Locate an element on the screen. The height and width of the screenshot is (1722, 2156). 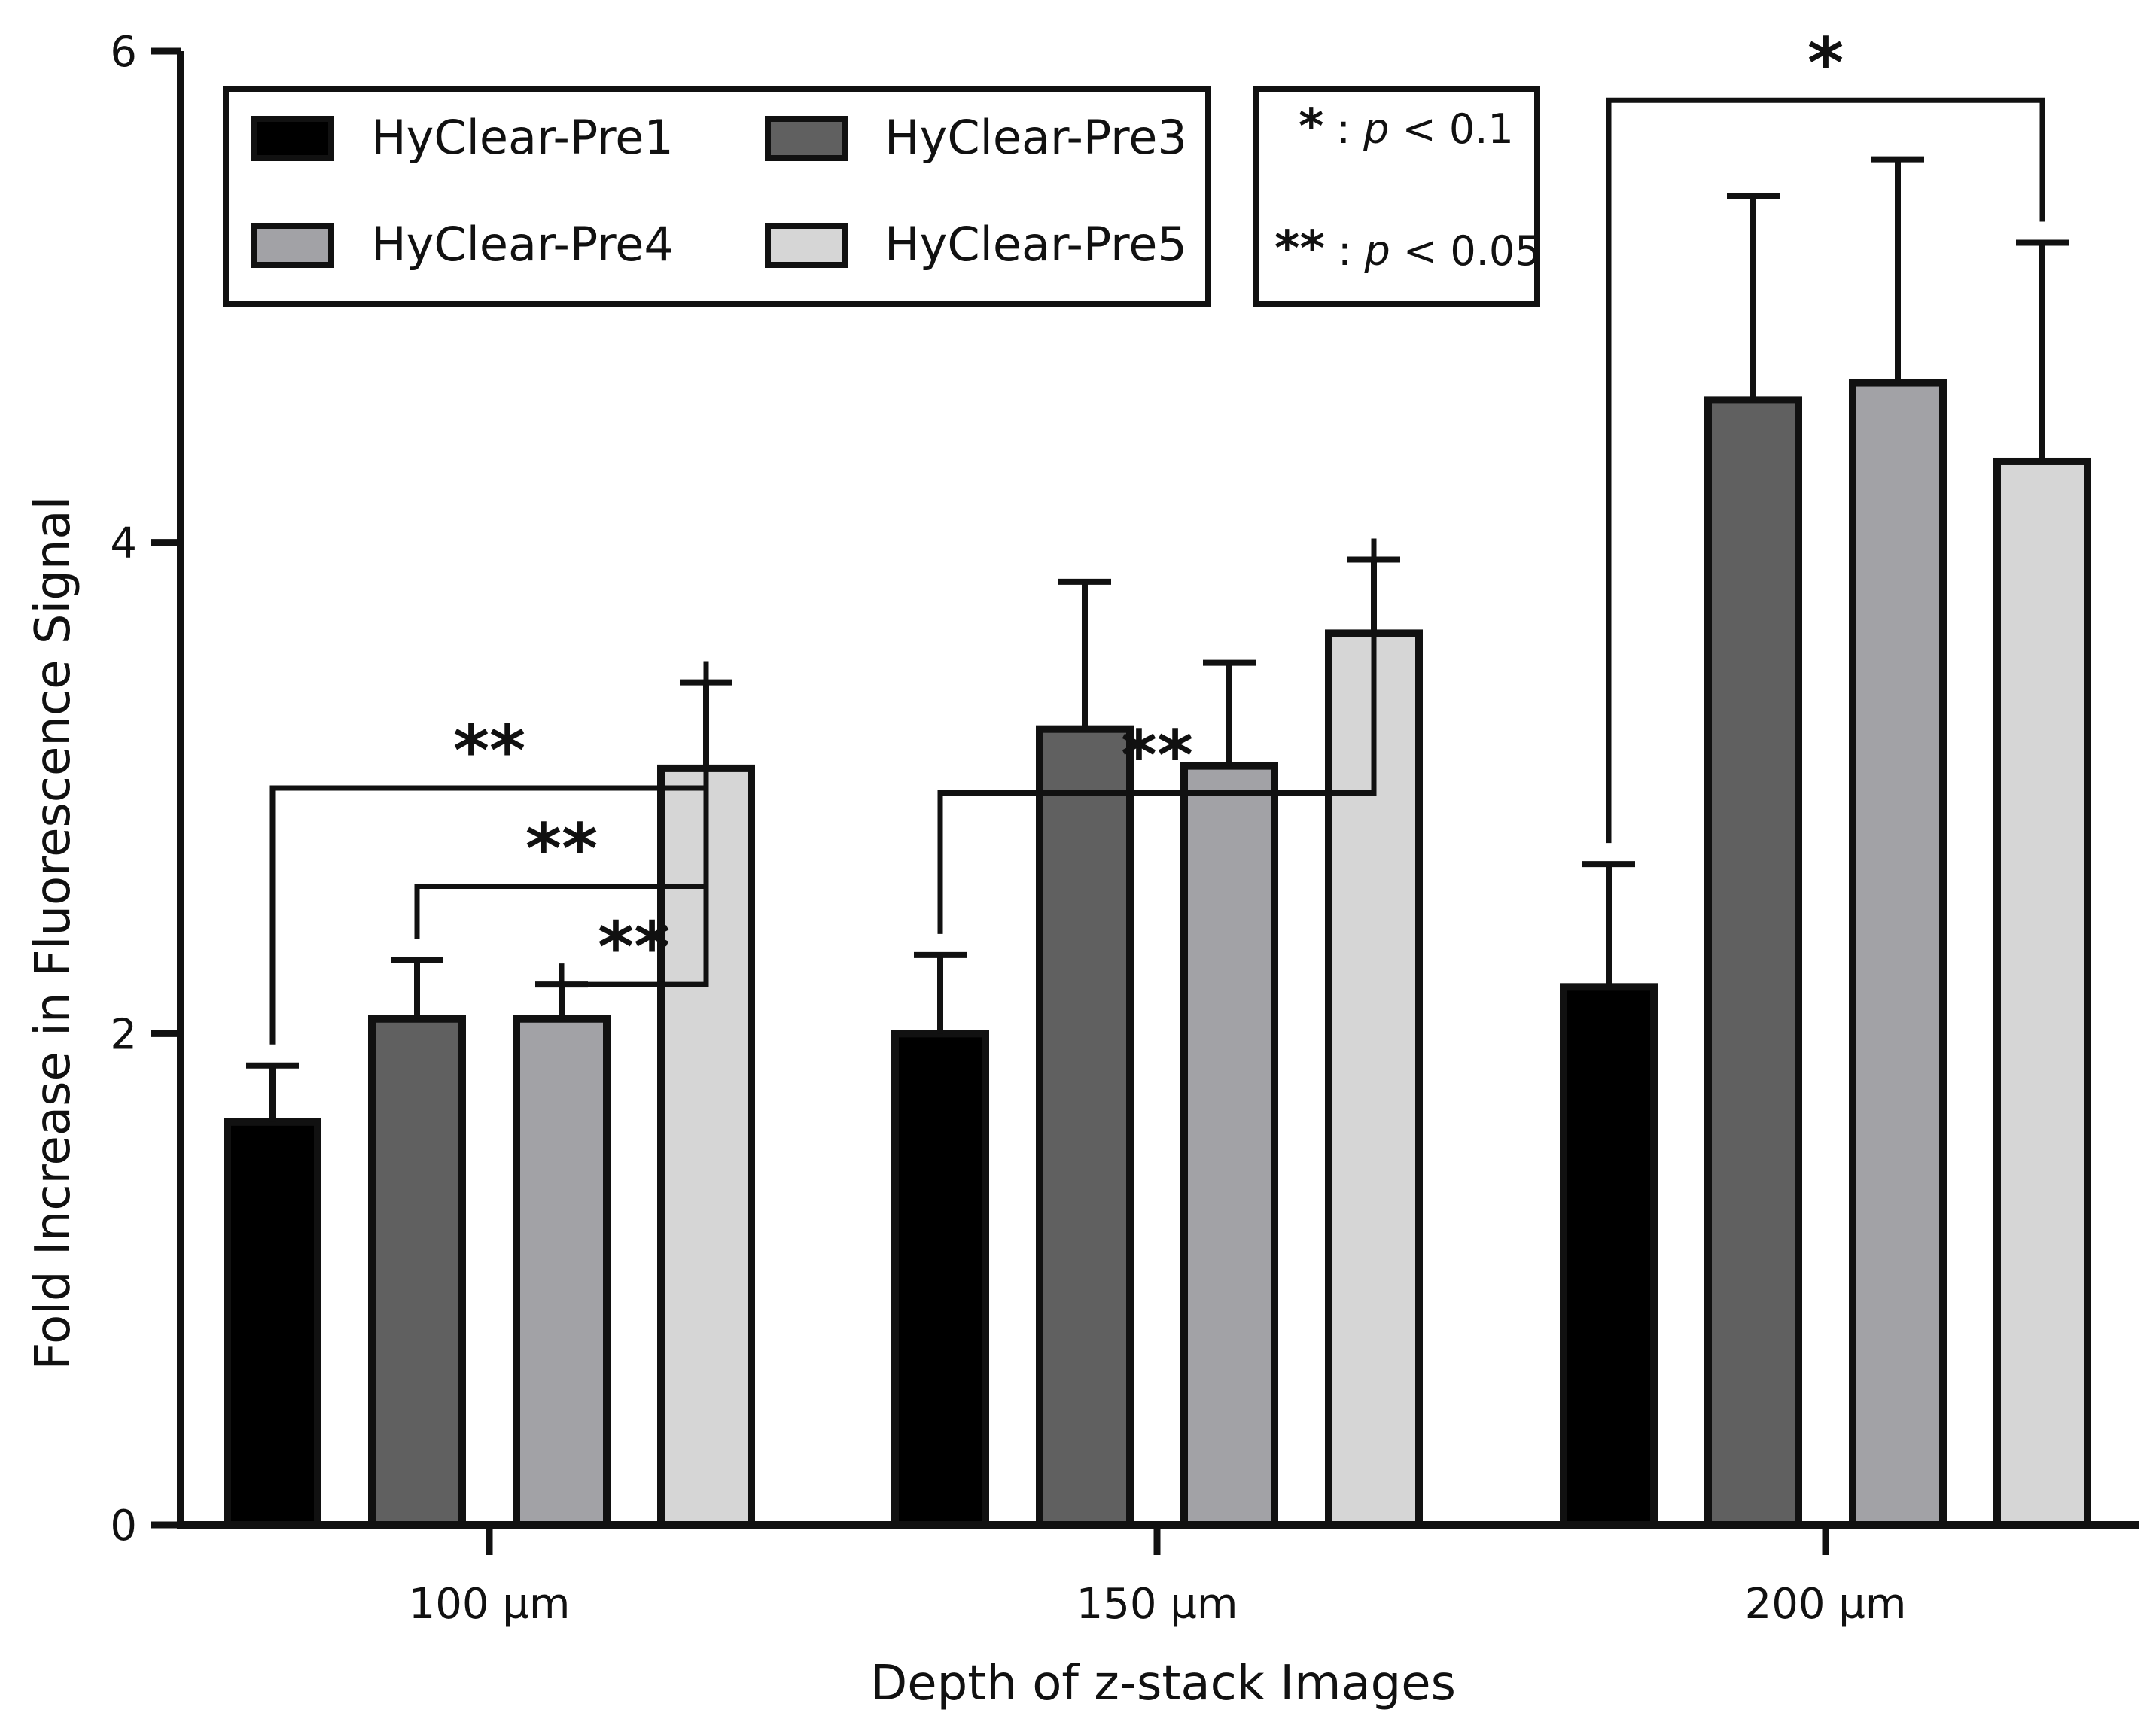
significance-legend-p-0: p is located at coordinates (1376, 129).